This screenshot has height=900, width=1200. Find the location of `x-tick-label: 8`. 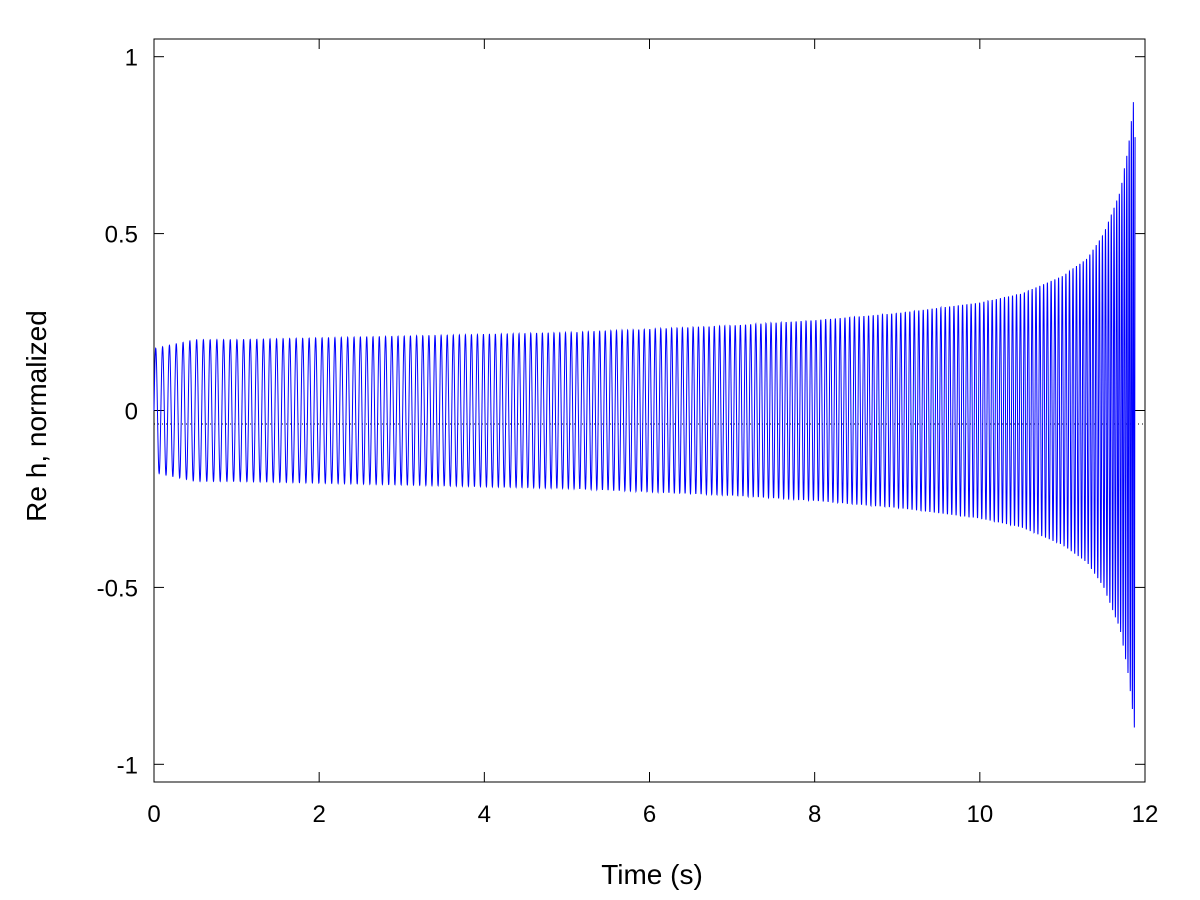

x-tick-label: 8 is located at coordinates (814, 814).